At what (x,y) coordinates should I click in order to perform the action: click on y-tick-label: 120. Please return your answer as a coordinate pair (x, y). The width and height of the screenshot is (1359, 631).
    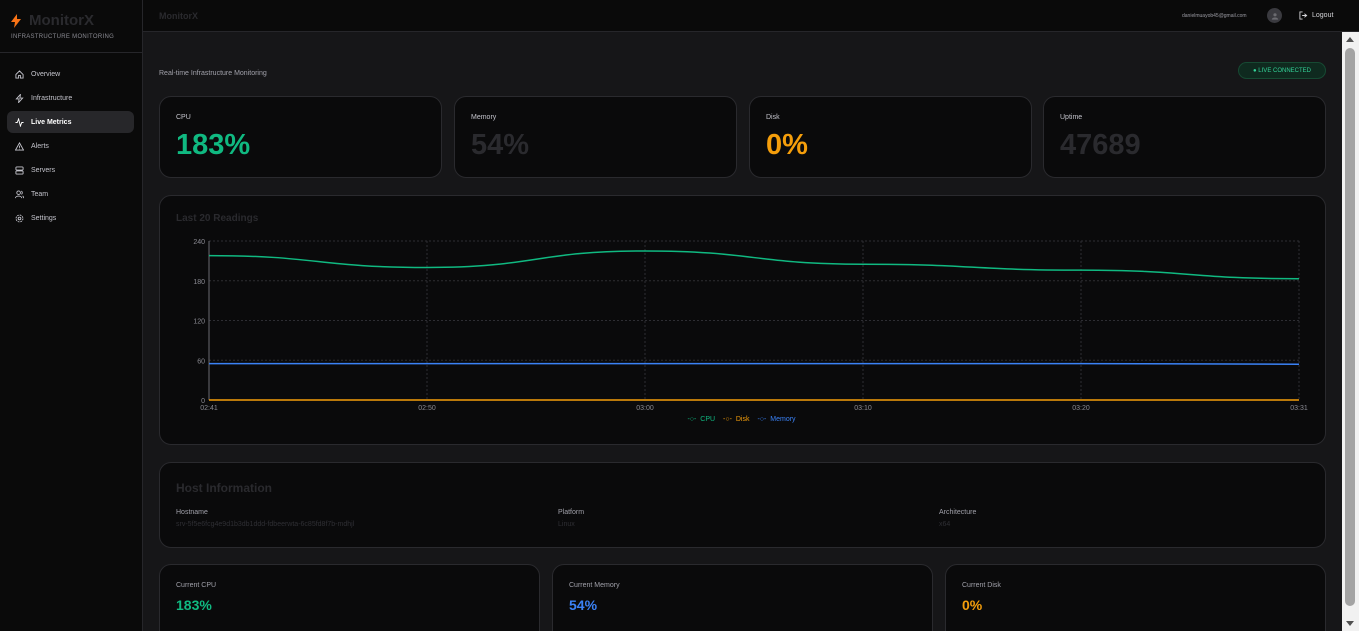
    Looking at the image, I should click on (199, 322).